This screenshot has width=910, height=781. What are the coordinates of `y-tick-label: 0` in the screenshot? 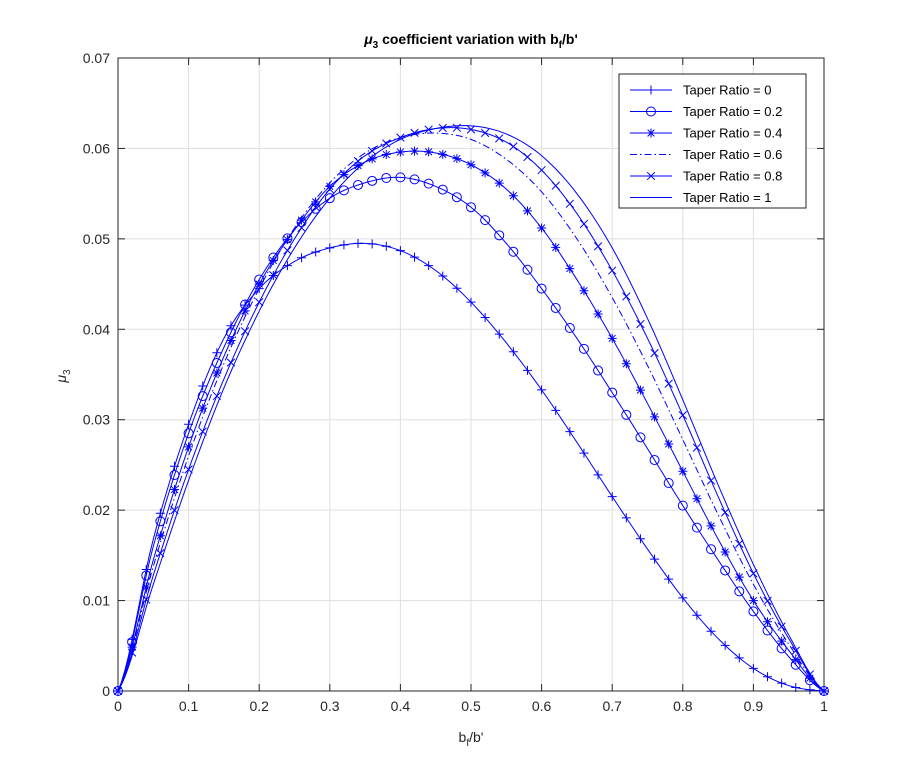 It's located at (106, 691).